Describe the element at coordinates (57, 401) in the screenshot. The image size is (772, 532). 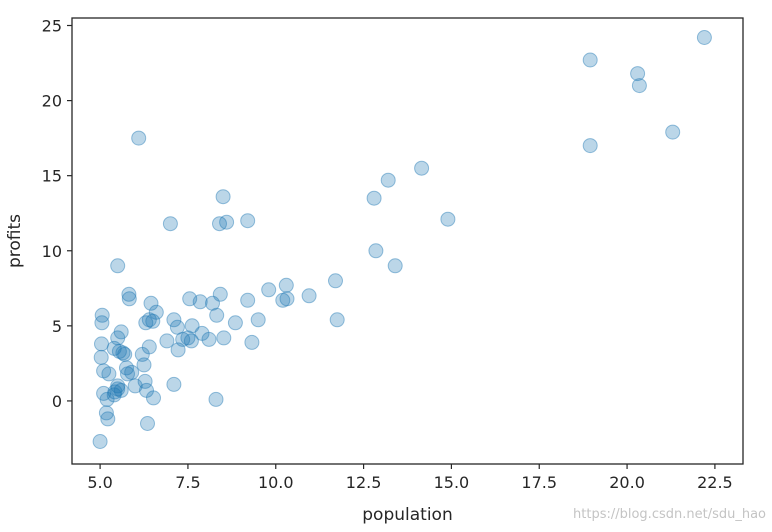
I see `y-tick-label: 0` at that location.